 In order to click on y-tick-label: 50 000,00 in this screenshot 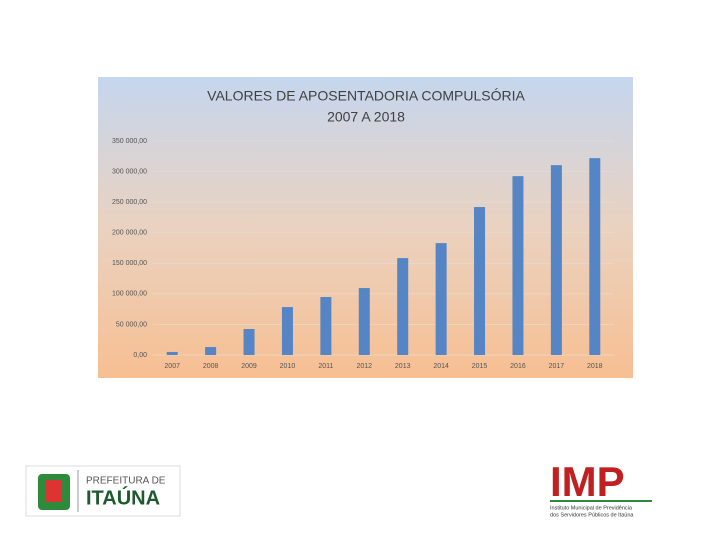, I will do `click(131, 324)`.